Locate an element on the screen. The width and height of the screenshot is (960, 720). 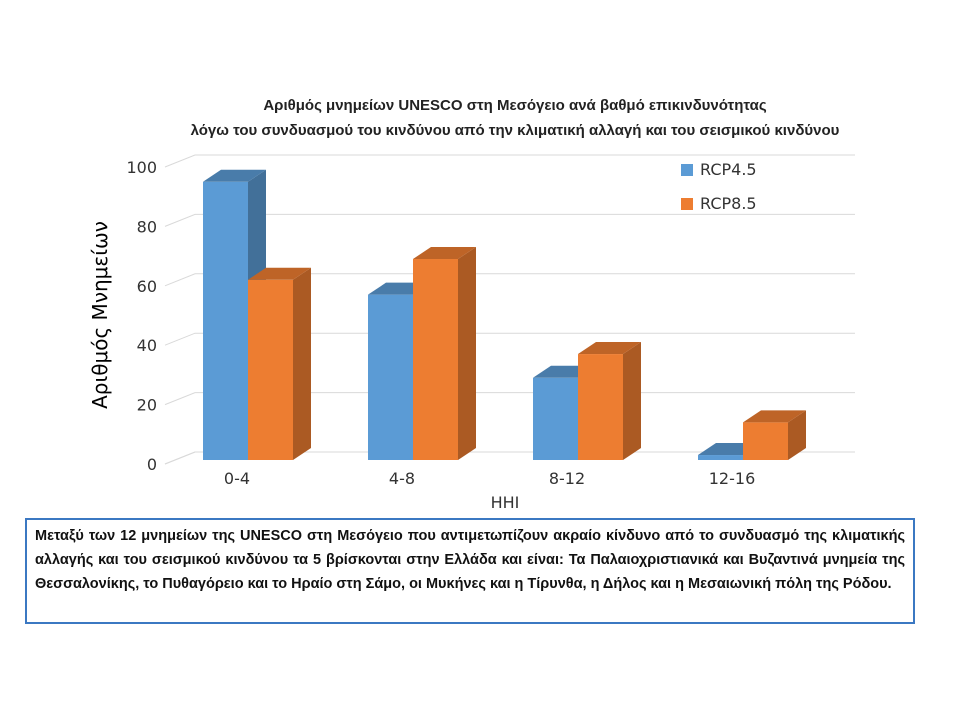
y-axis-label: Αριθμός Μνημείων is located at coordinates (100, 315).